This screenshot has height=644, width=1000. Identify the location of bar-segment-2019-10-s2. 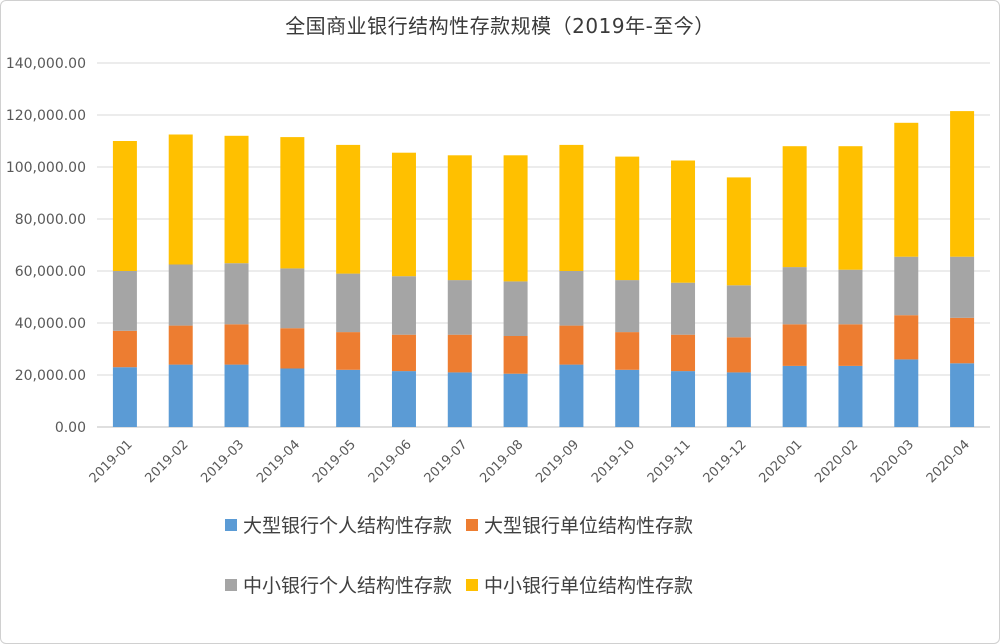
(627, 306).